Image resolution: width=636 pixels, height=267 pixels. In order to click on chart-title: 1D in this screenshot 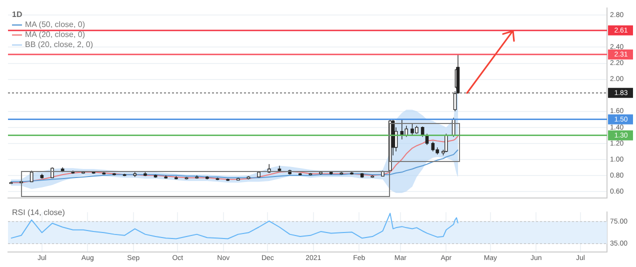, I will do `click(17, 14)`.